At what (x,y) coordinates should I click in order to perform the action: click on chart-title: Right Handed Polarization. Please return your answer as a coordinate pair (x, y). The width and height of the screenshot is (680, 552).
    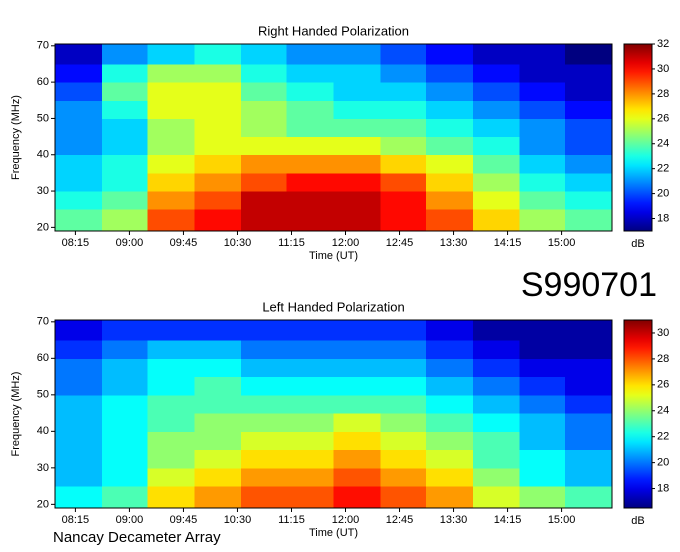
    Looking at the image, I should click on (333, 30).